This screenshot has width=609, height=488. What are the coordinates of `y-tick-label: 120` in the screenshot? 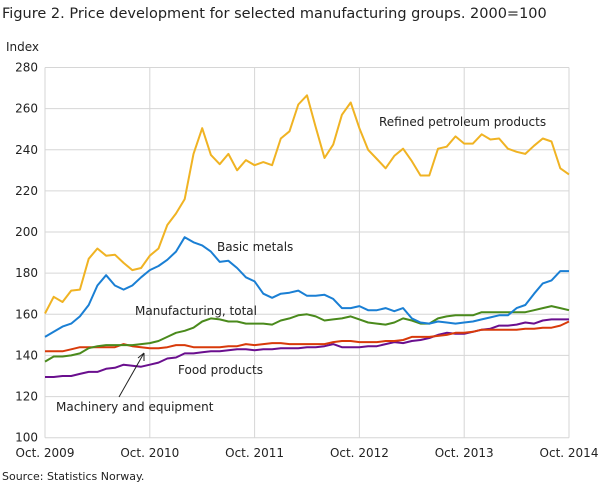 It's located at (26, 397).